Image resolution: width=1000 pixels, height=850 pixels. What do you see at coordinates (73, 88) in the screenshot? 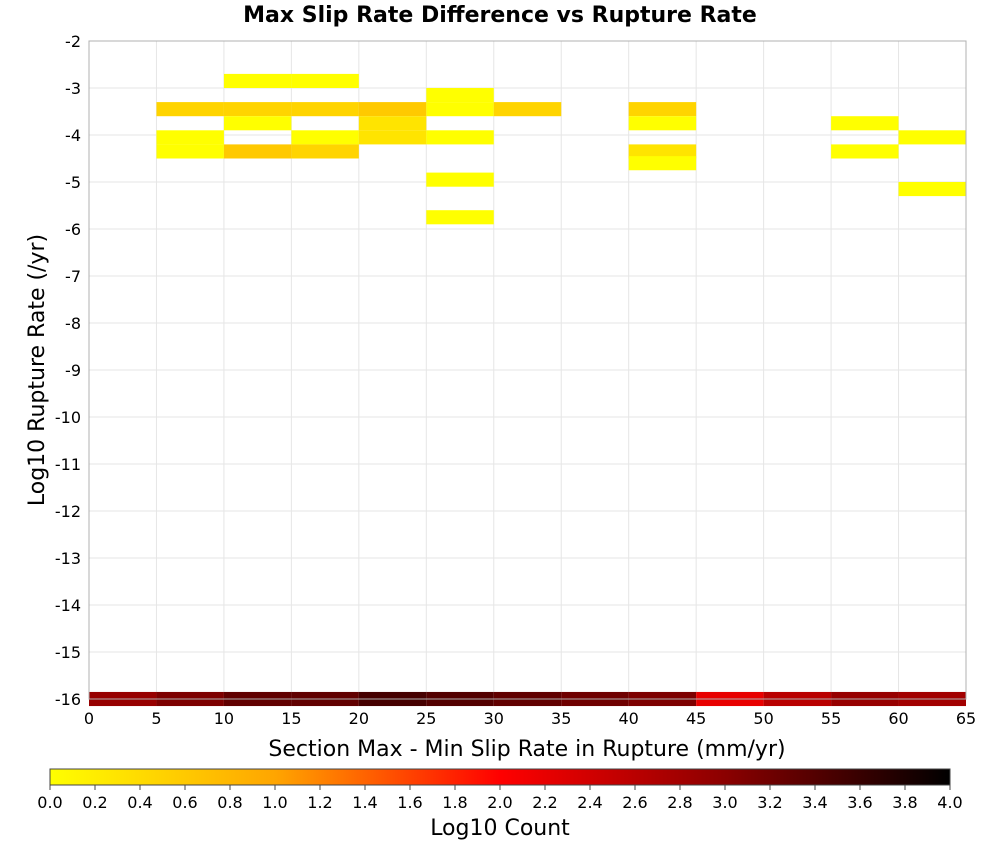
I see `y-tick-label: -3` at bounding box center [73, 88].